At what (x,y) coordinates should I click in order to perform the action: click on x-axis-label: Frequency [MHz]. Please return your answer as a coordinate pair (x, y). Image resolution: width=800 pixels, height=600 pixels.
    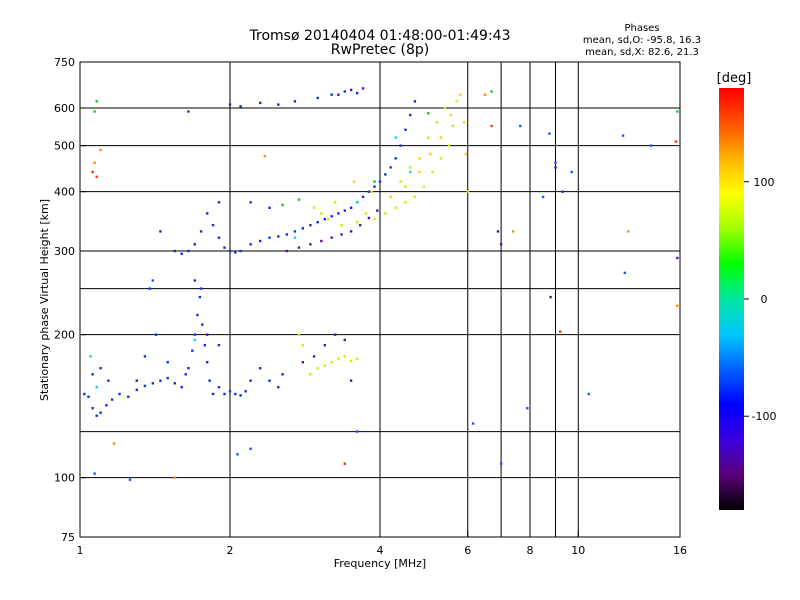
    Looking at the image, I should click on (380, 563).